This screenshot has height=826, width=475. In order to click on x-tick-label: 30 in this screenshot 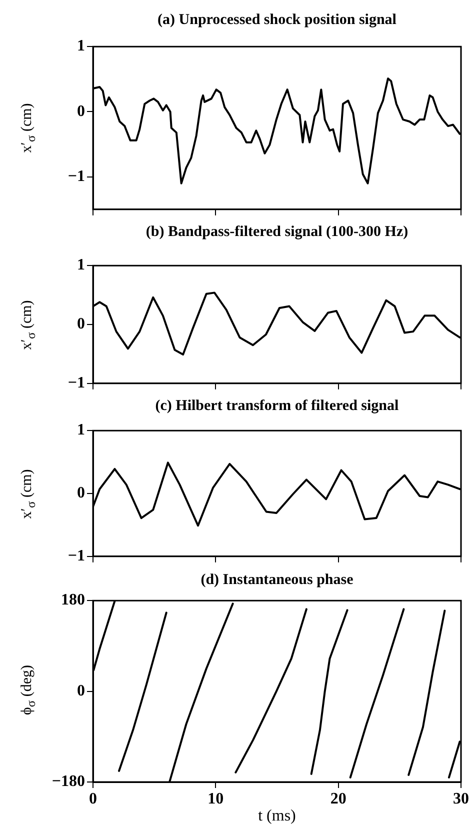, I will do `click(461, 799)`.